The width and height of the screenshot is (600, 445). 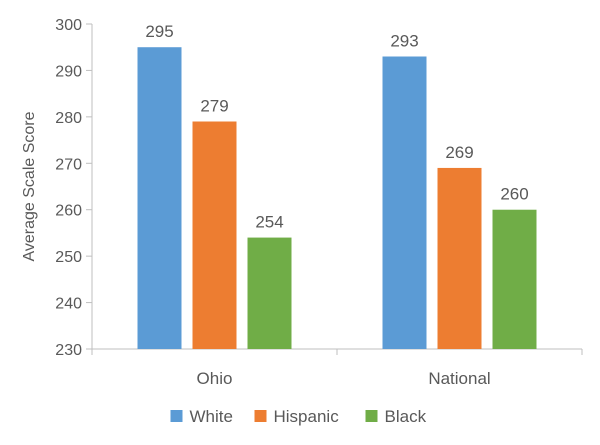 What do you see at coordinates (214, 235) in the screenshot?
I see `bar-ohio-hispanic` at bounding box center [214, 235].